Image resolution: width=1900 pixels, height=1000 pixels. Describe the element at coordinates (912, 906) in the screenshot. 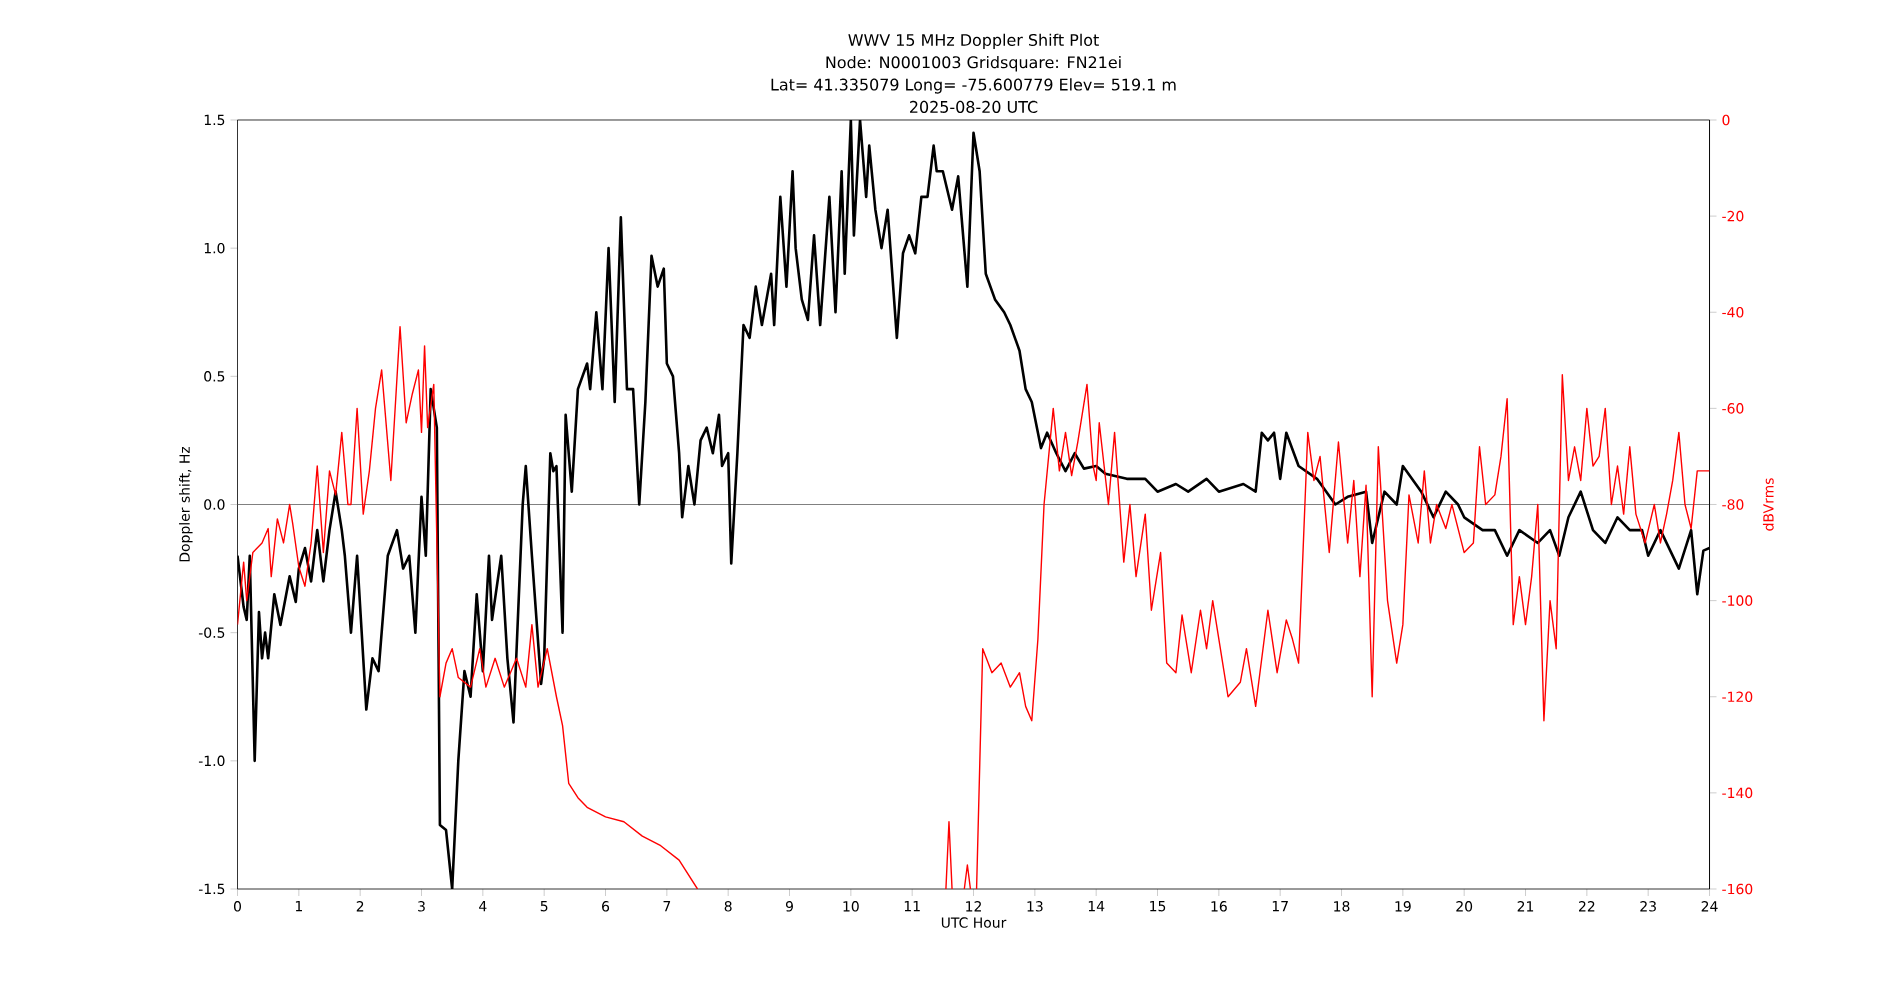

I see `x-tick-label: 11` at that location.